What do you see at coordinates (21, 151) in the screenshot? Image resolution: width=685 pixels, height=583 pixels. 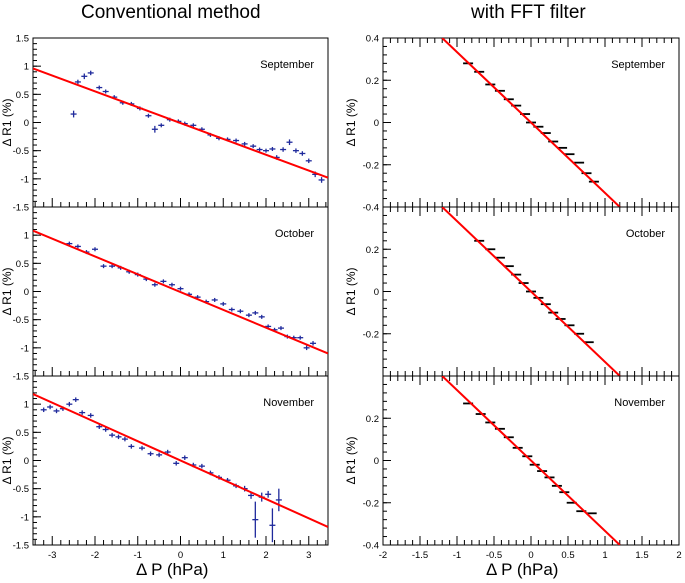 I see `left-september-ytick-label: -0.5` at bounding box center [21, 151].